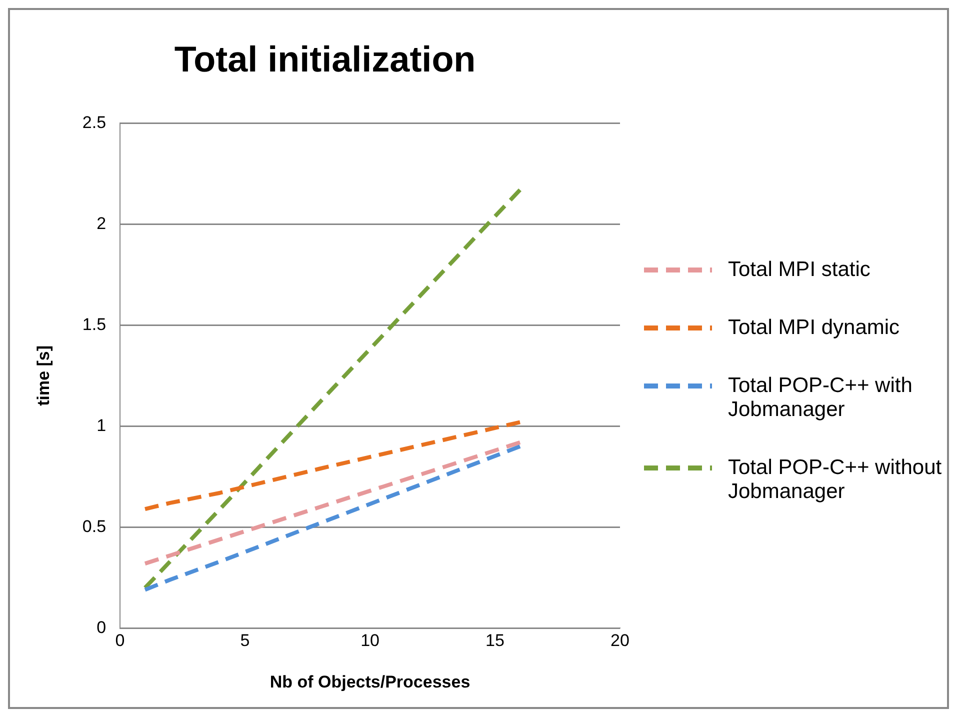  What do you see at coordinates (325, 59) in the screenshot?
I see `chart-title: Total initialization` at bounding box center [325, 59].